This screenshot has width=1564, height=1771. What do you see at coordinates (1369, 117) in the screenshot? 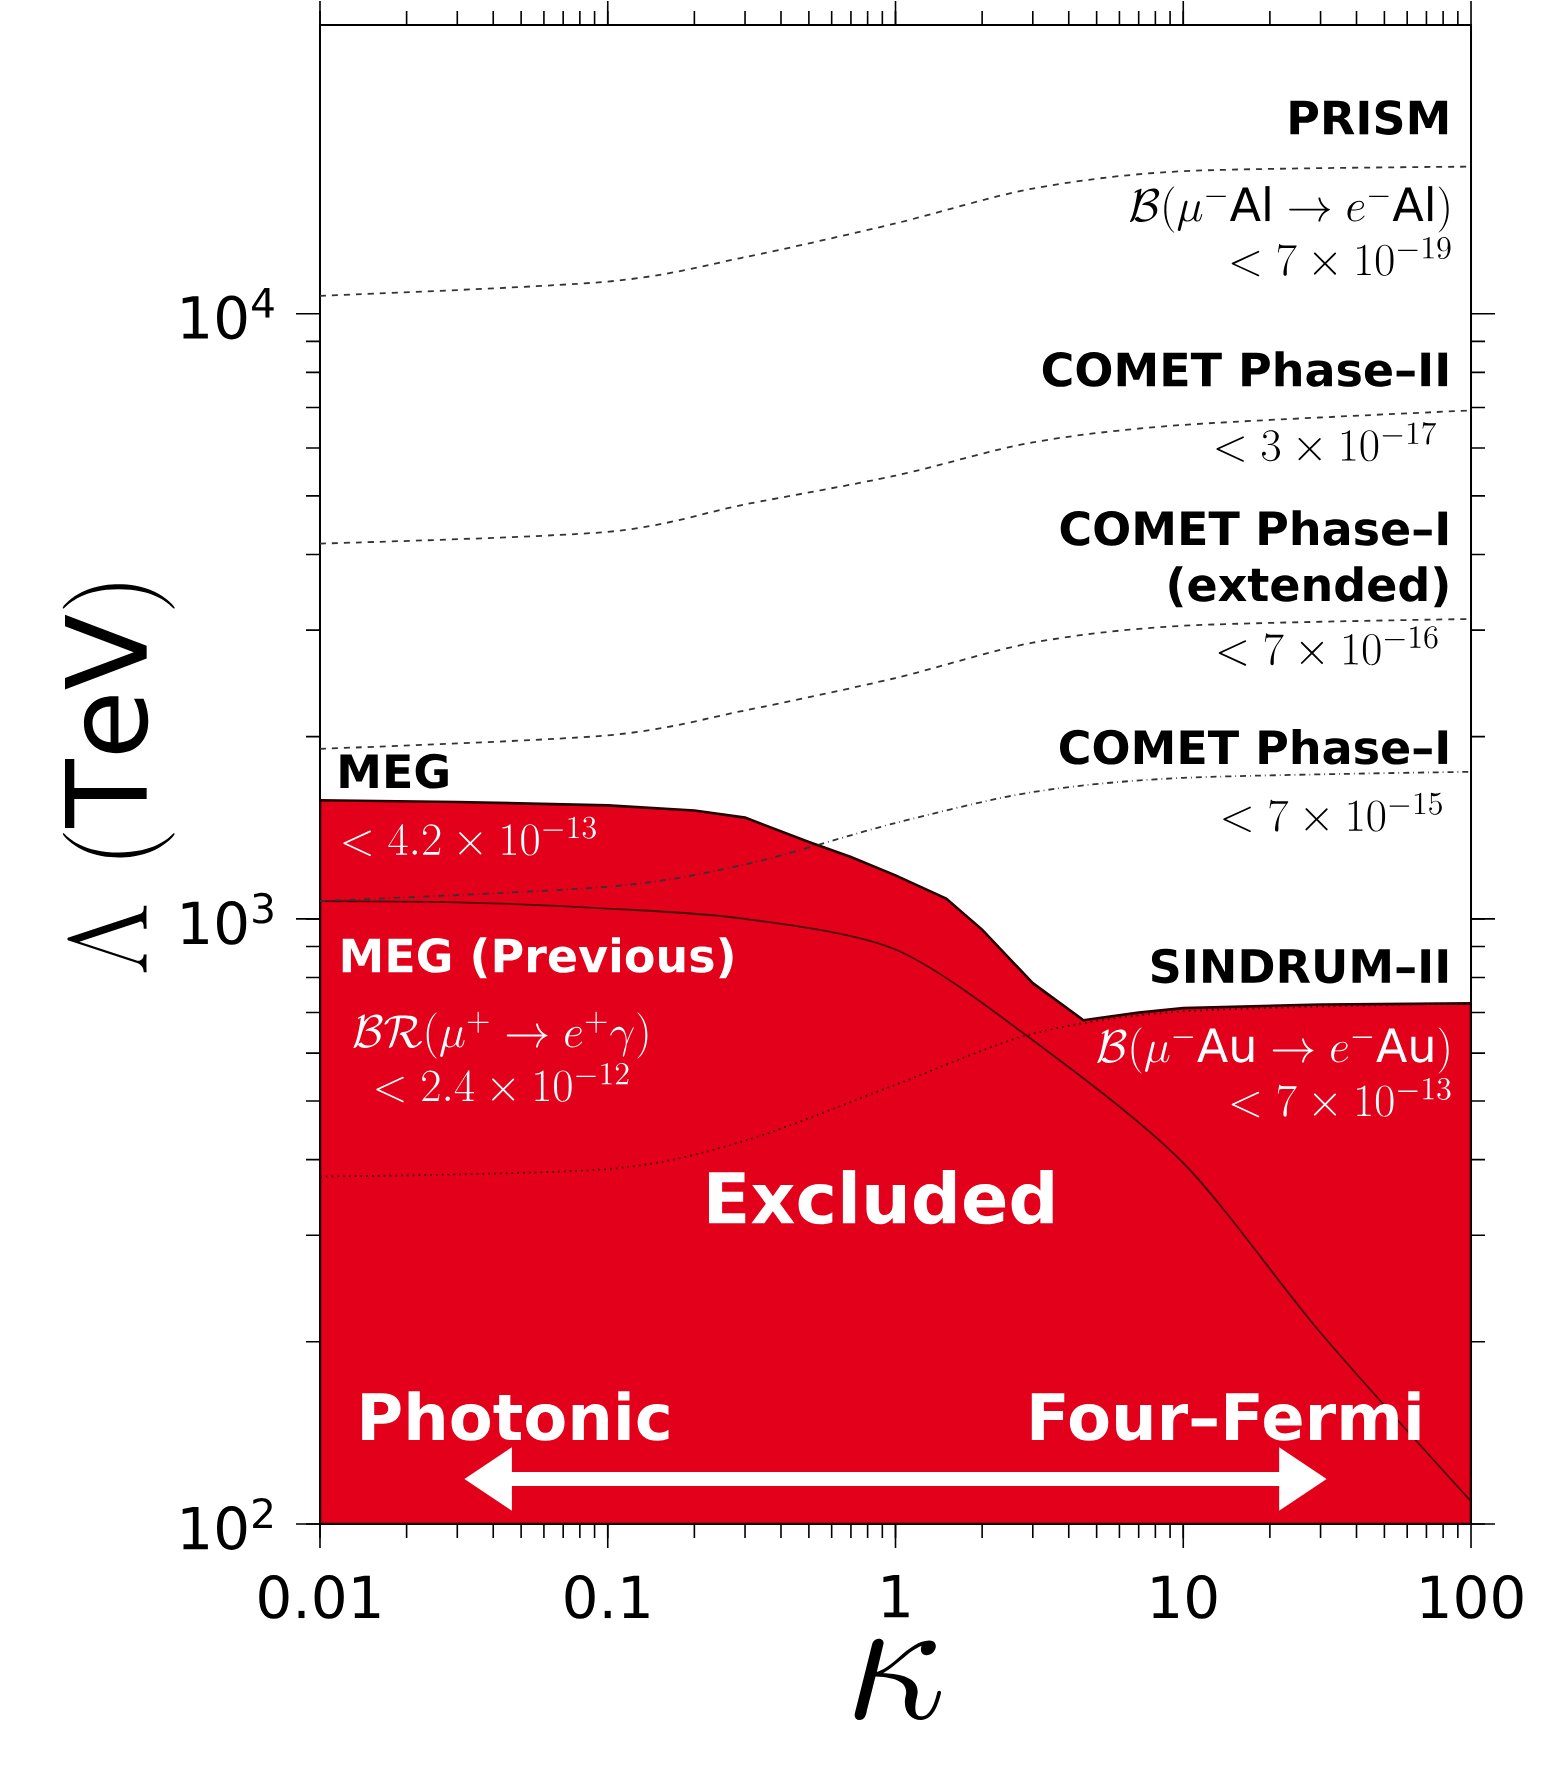
I see `annotation: PRISM` at bounding box center [1369, 117].